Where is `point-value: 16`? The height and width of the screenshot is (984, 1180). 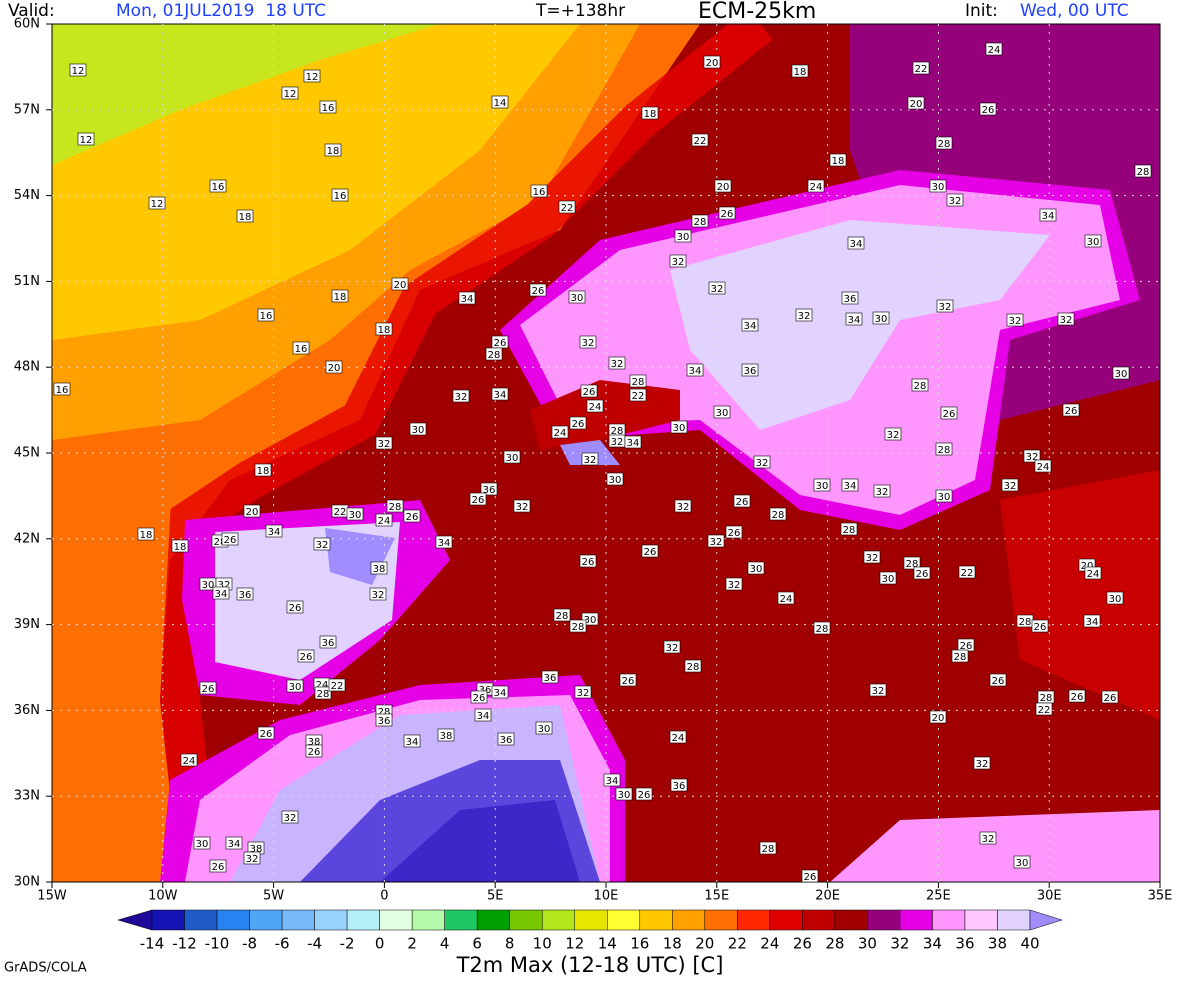
point-value: 16 is located at coordinates (62, 390).